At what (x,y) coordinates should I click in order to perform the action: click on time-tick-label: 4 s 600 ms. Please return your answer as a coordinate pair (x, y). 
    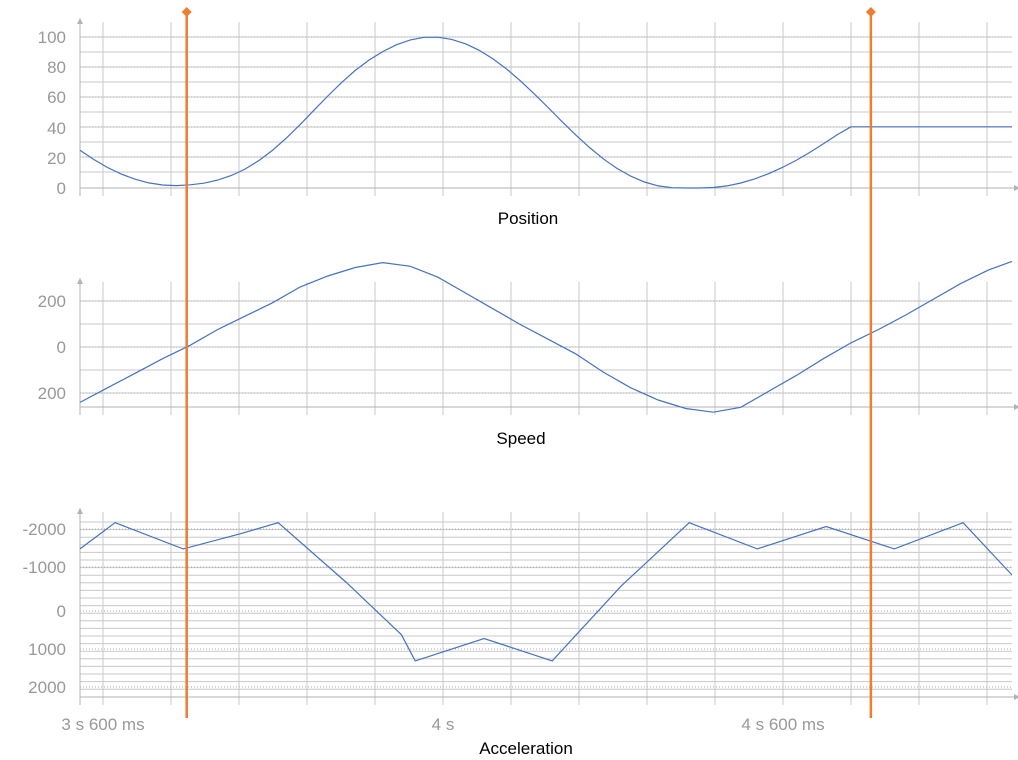
    Looking at the image, I should click on (782, 724).